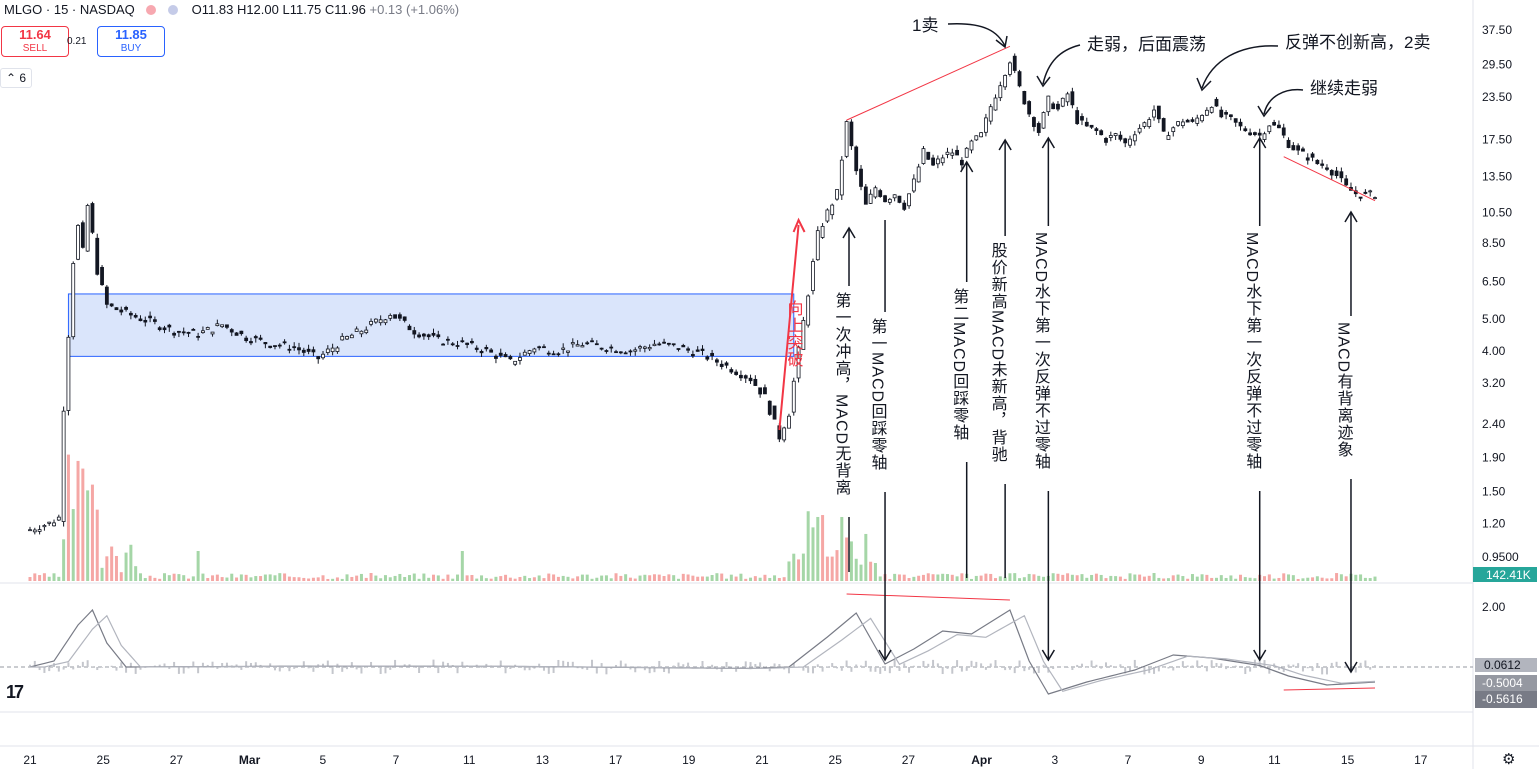 The width and height of the screenshot is (1539, 769). What do you see at coordinates (1343, 390) in the screenshot?
I see `annotation-label: MACD有背离迹象` at bounding box center [1343, 390].